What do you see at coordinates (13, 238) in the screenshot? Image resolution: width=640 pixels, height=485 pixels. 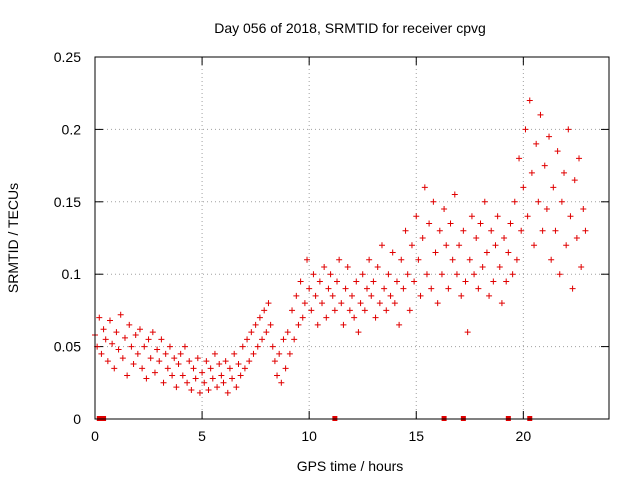 I see `y-axis-label: SRMTID / TECUs` at bounding box center [13, 238].